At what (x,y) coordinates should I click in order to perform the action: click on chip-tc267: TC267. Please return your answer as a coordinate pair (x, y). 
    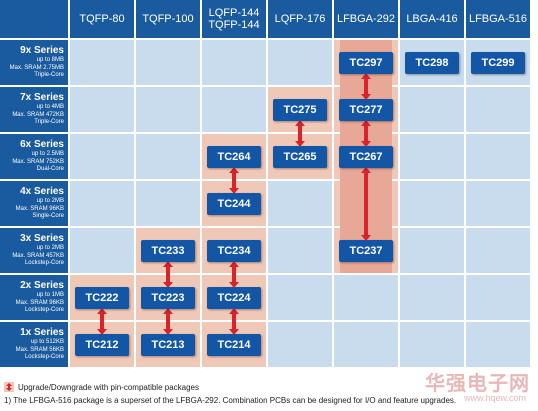
    Looking at the image, I should click on (366, 156).